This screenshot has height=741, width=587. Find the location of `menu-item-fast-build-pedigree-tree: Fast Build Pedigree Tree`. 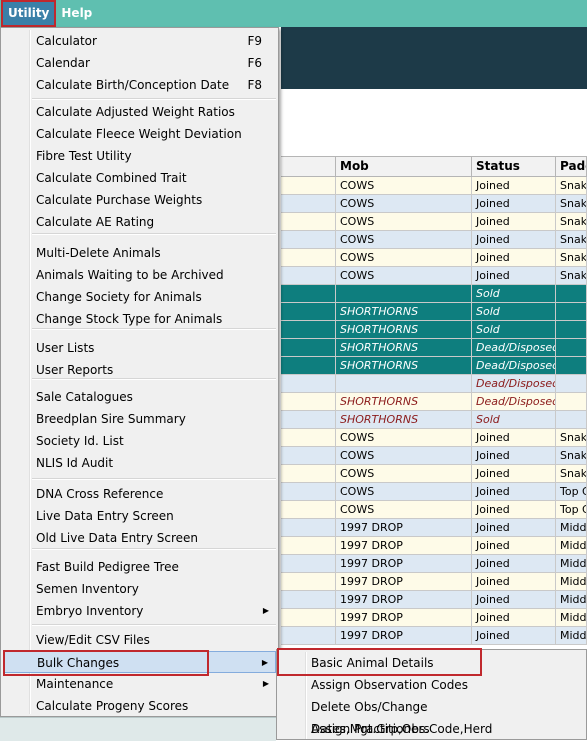

menu-item-fast-build-pedigree-tree: Fast Build Pedigree Tree is located at coordinates (140, 567).